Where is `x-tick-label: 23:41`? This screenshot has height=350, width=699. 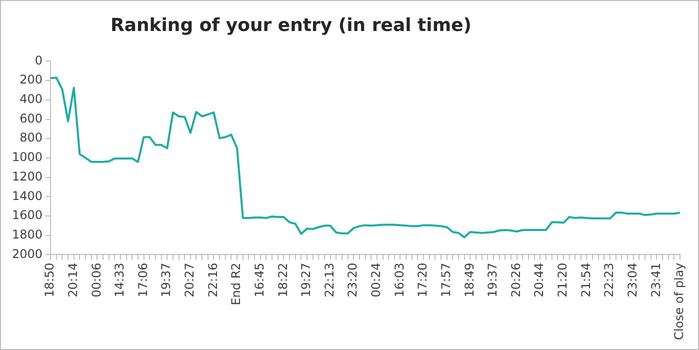
x-tick-label: 23:41 is located at coordinates (655, 280).